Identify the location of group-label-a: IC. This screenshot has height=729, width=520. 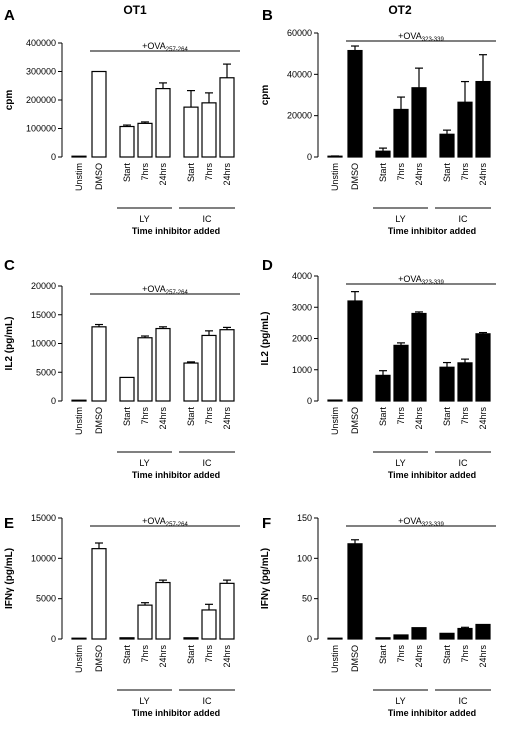
(208, 219).